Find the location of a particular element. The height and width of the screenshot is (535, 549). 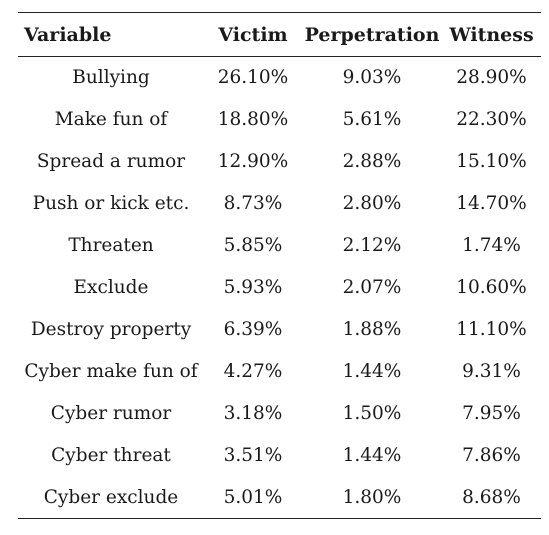

cell-variable: Cyber make fun of is located at coordinates (111, 371).